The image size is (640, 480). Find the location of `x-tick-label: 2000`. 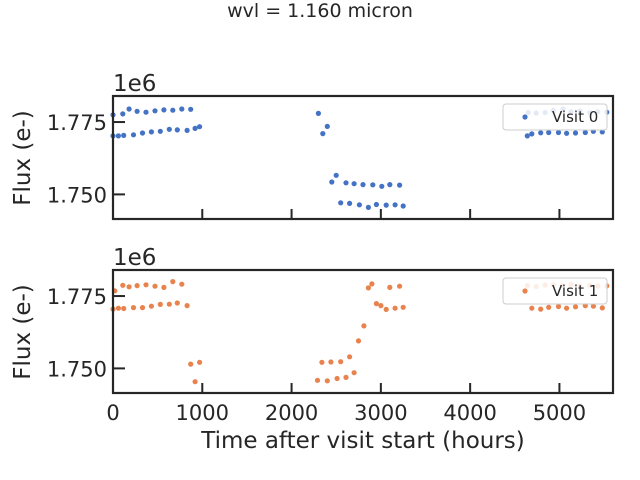

x-tick-label: 2000 is located at coordinates (291, 413).